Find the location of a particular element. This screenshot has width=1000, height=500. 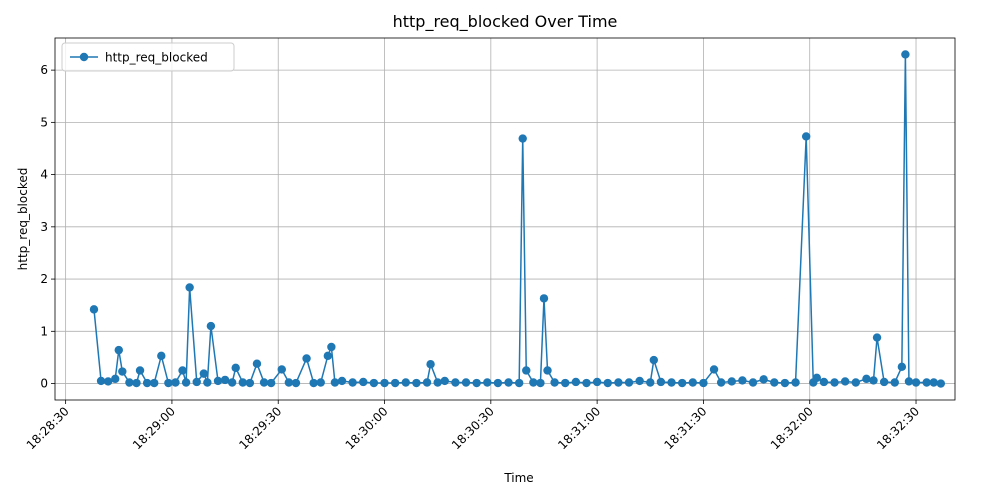

legend-label: http_req_blocked is located at coordinates (156, 58).